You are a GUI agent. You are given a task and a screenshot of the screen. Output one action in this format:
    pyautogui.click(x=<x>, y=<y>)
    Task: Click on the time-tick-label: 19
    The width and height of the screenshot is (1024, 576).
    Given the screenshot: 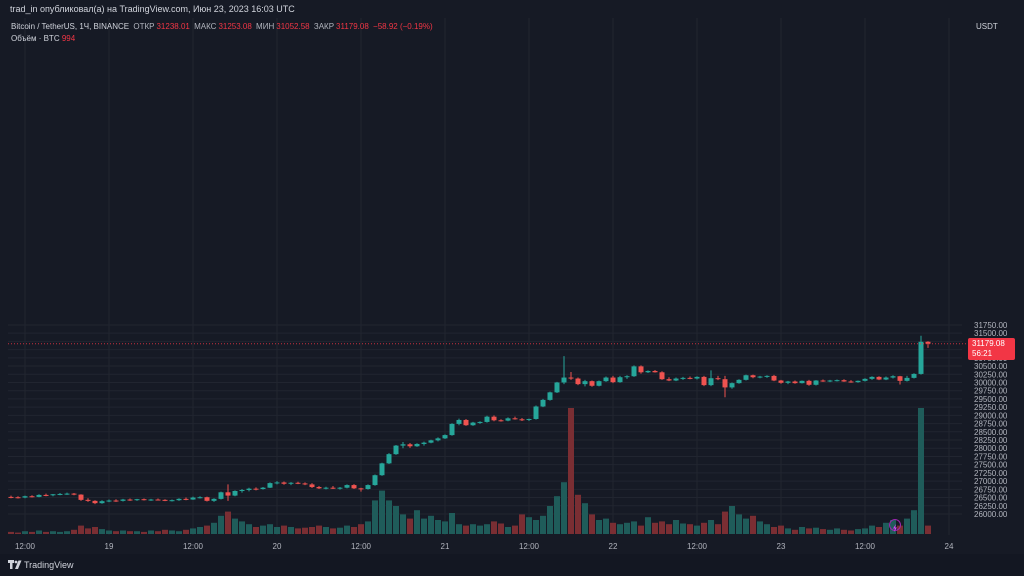 What is the action you would take?
    pyautogui.click(x=109, y=546)
    